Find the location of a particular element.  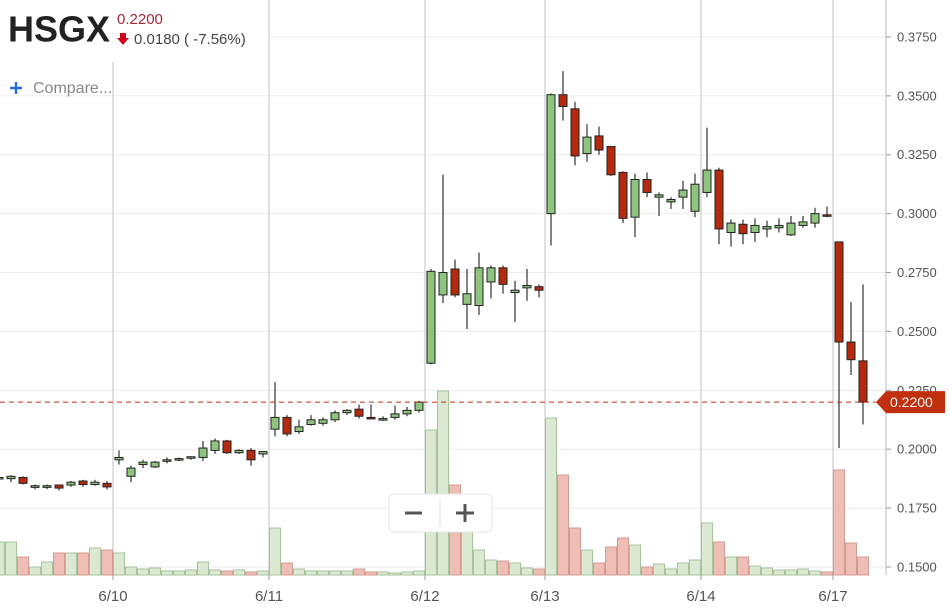

price-tag-label: 0.2200 is located at coordinates (911, 402).